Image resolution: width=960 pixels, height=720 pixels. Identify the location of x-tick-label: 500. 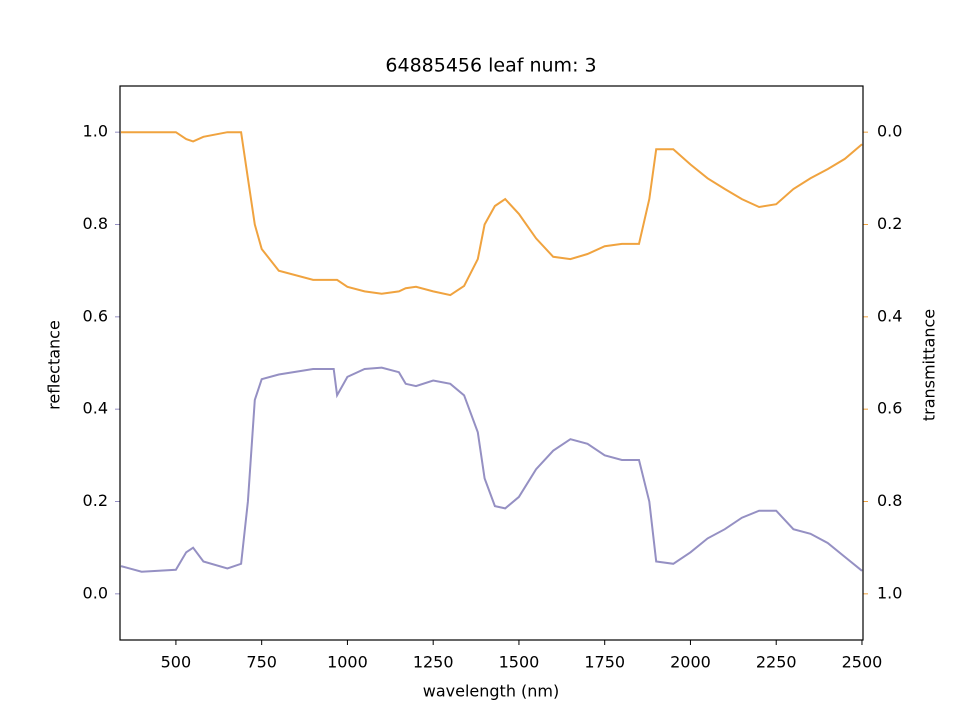
(176, 662).